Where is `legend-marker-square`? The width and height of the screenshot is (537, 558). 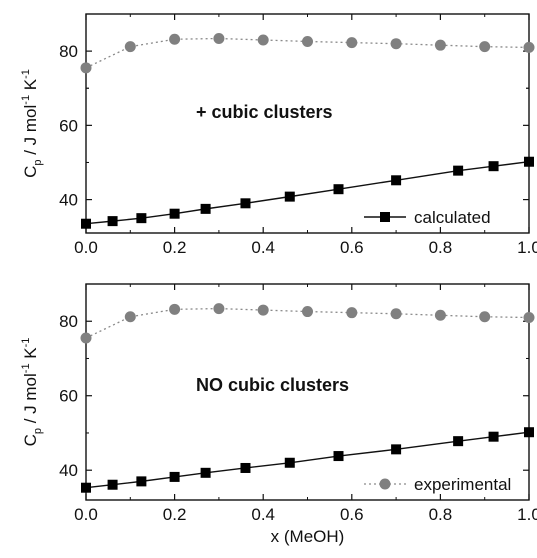 legend-marker-square is located at coordinates (385, 217).